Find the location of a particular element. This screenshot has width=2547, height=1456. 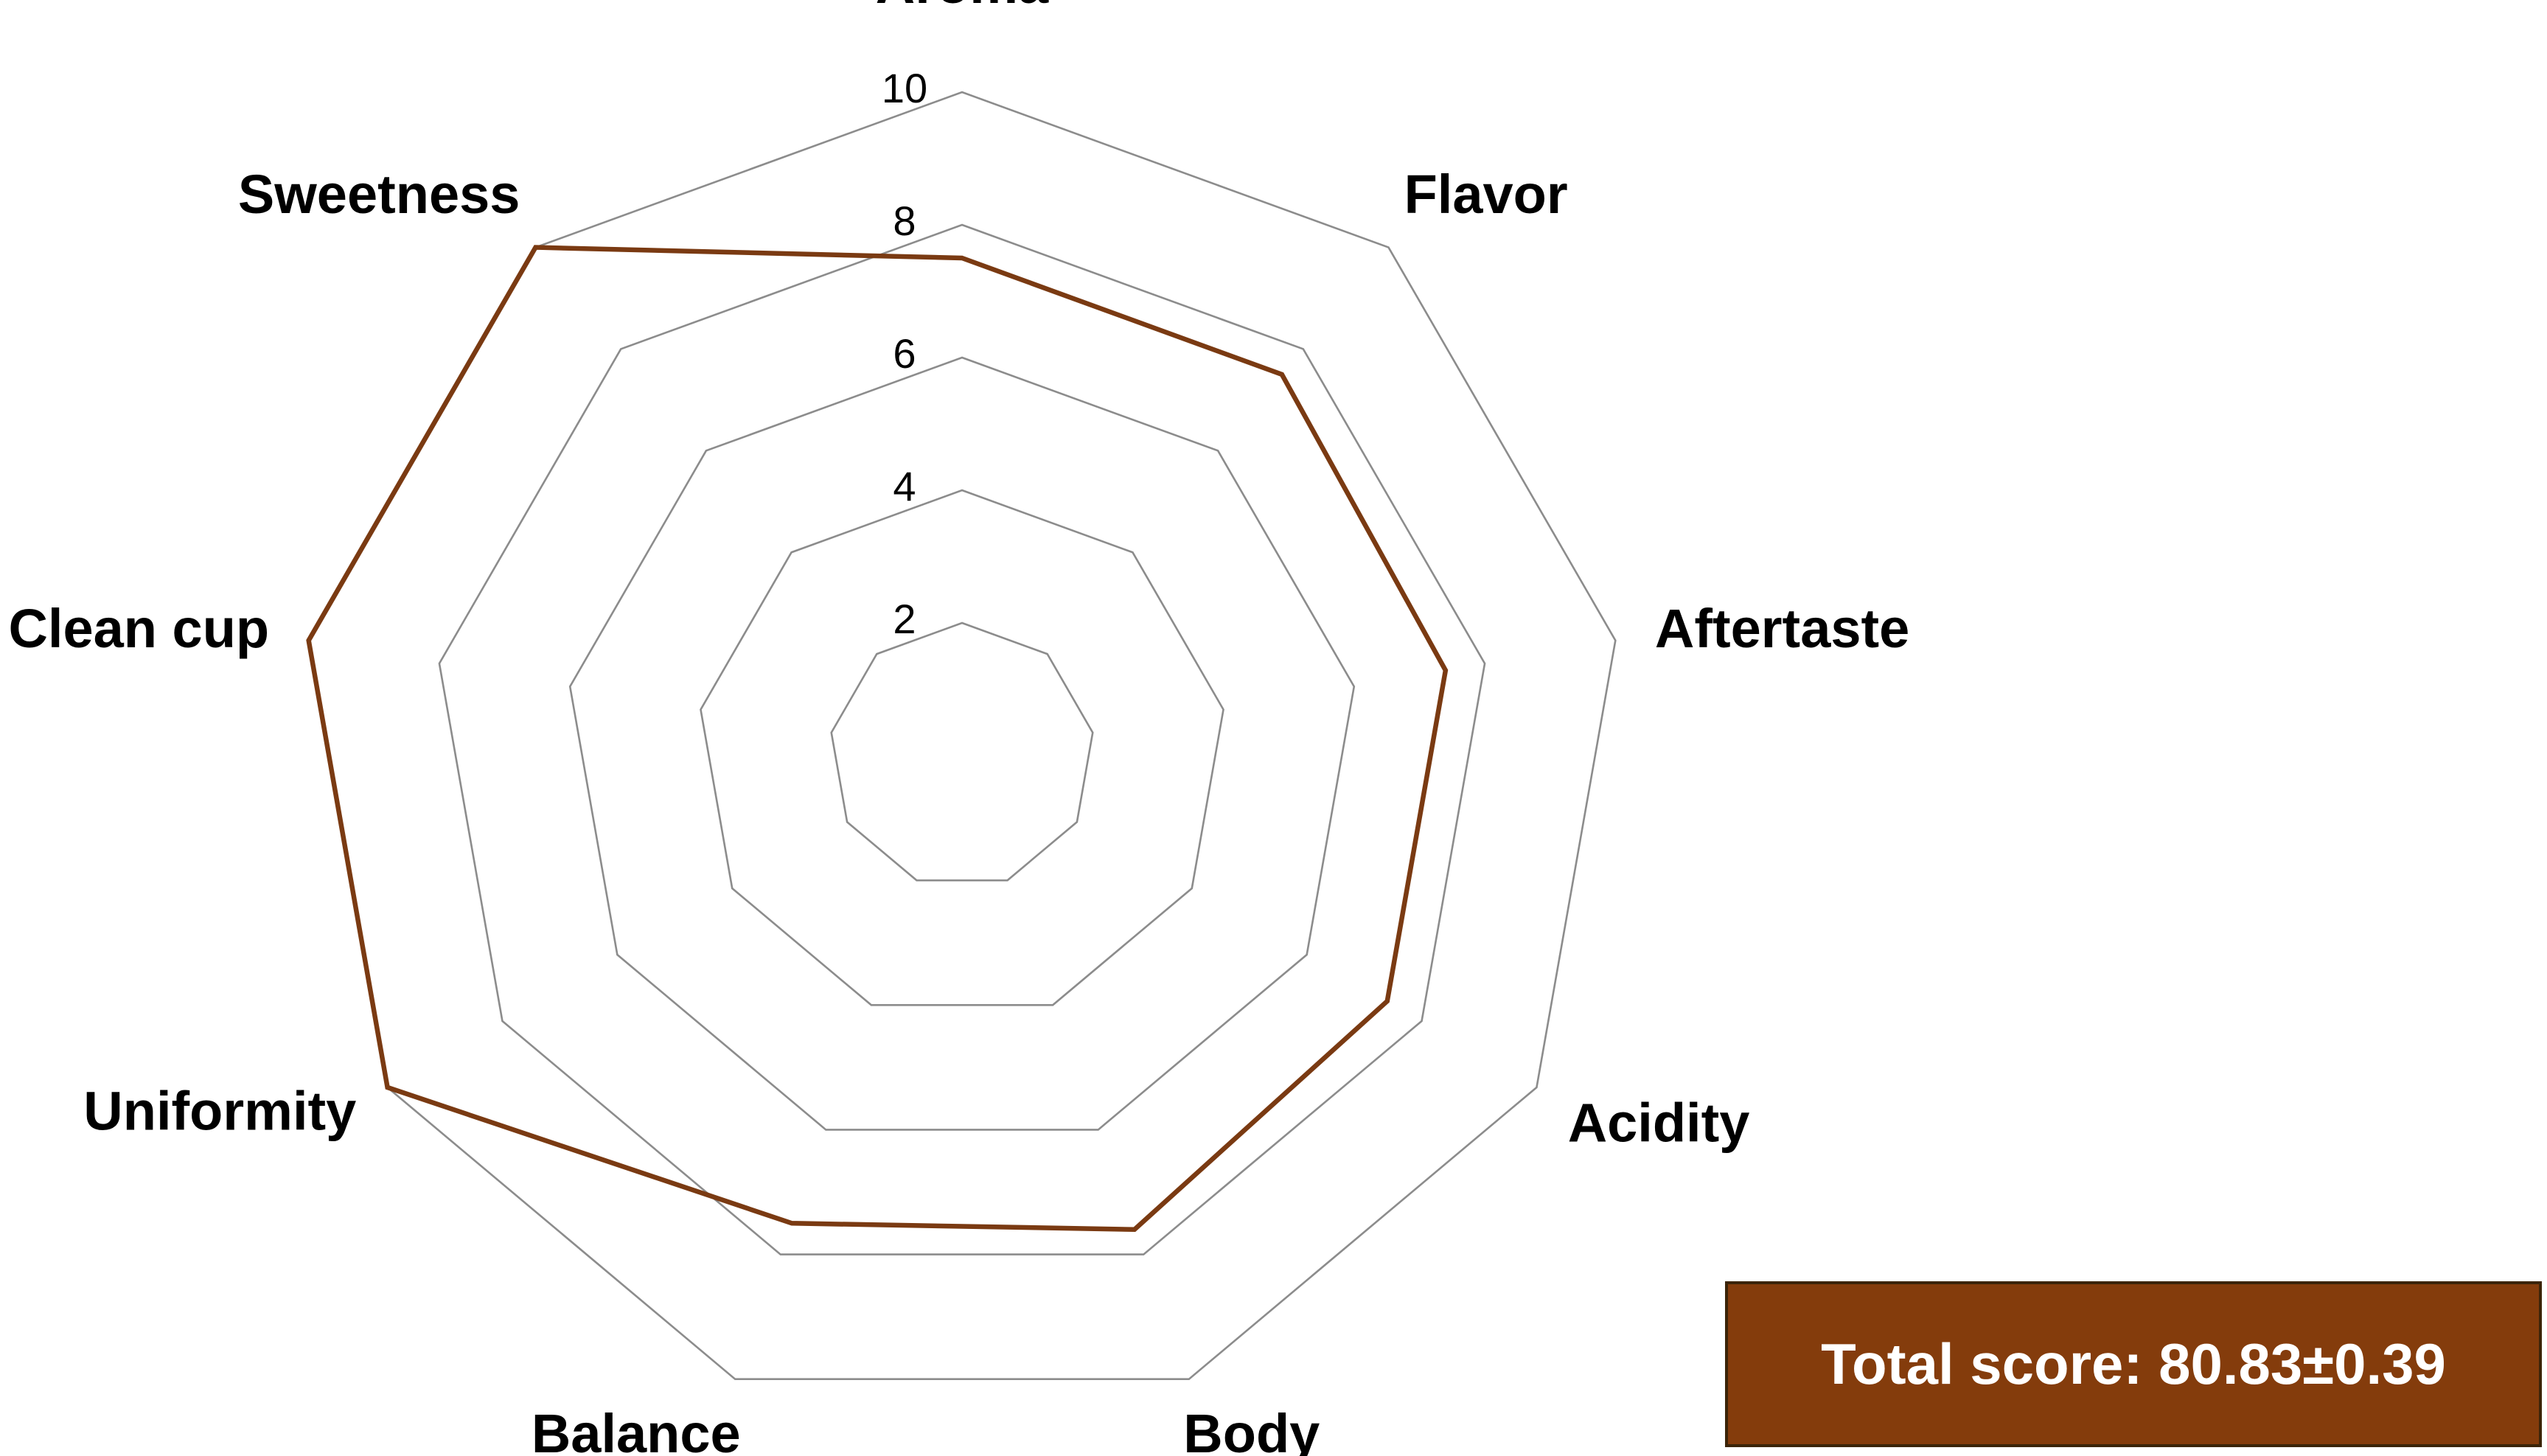

tick-label-10: 10 is located at coordinates (904, 88).